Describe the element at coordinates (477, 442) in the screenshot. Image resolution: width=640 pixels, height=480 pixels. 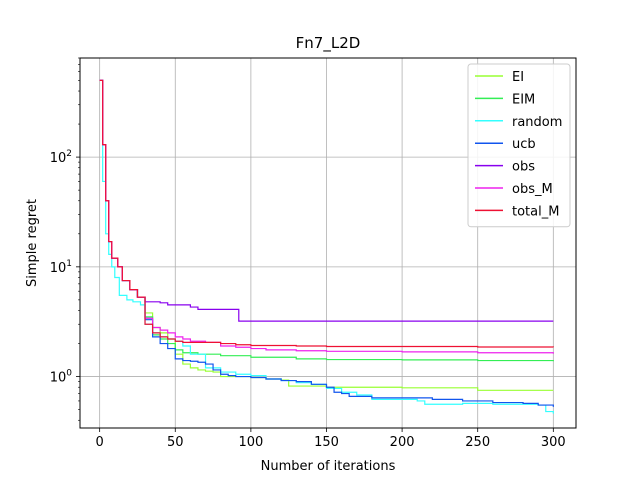
I see `x-tick-label: 250` at that location.